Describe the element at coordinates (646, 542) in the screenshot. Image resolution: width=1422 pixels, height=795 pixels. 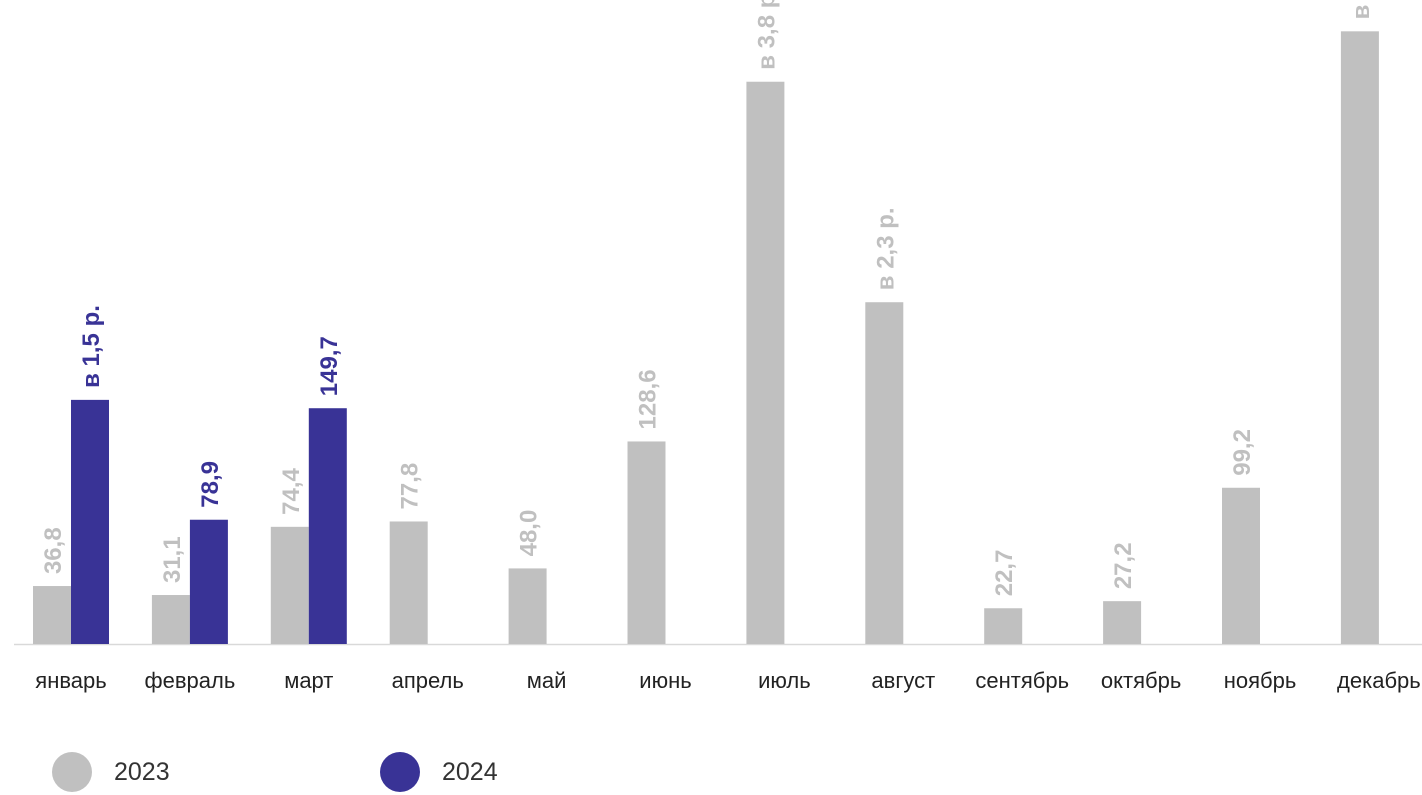
I see `bar-2023-июнь` at that location.